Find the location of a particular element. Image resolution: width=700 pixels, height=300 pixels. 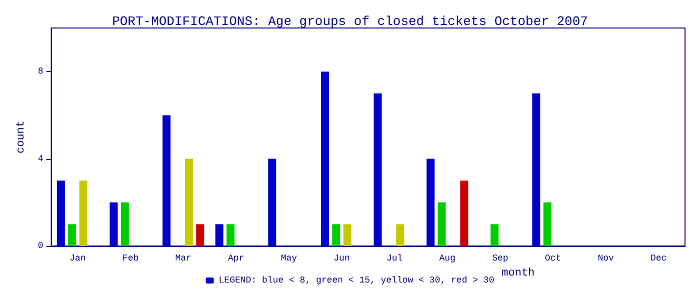

y-tick-label: 8 is located at coordinates (41, 71).